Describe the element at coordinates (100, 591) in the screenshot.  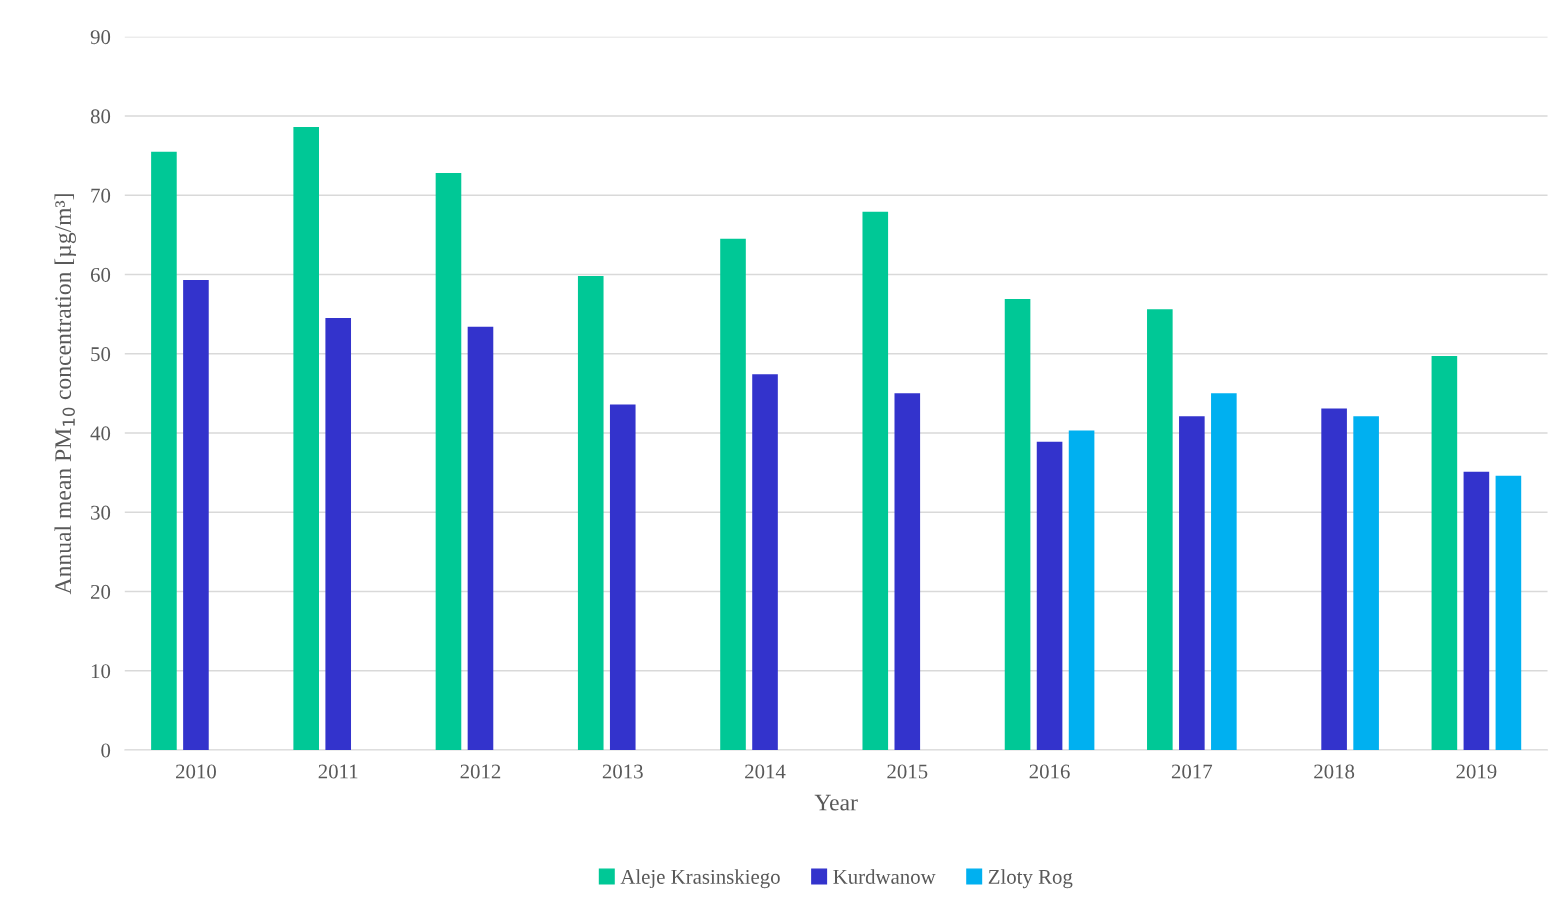
I see `y-tick-label: 20` at that location.